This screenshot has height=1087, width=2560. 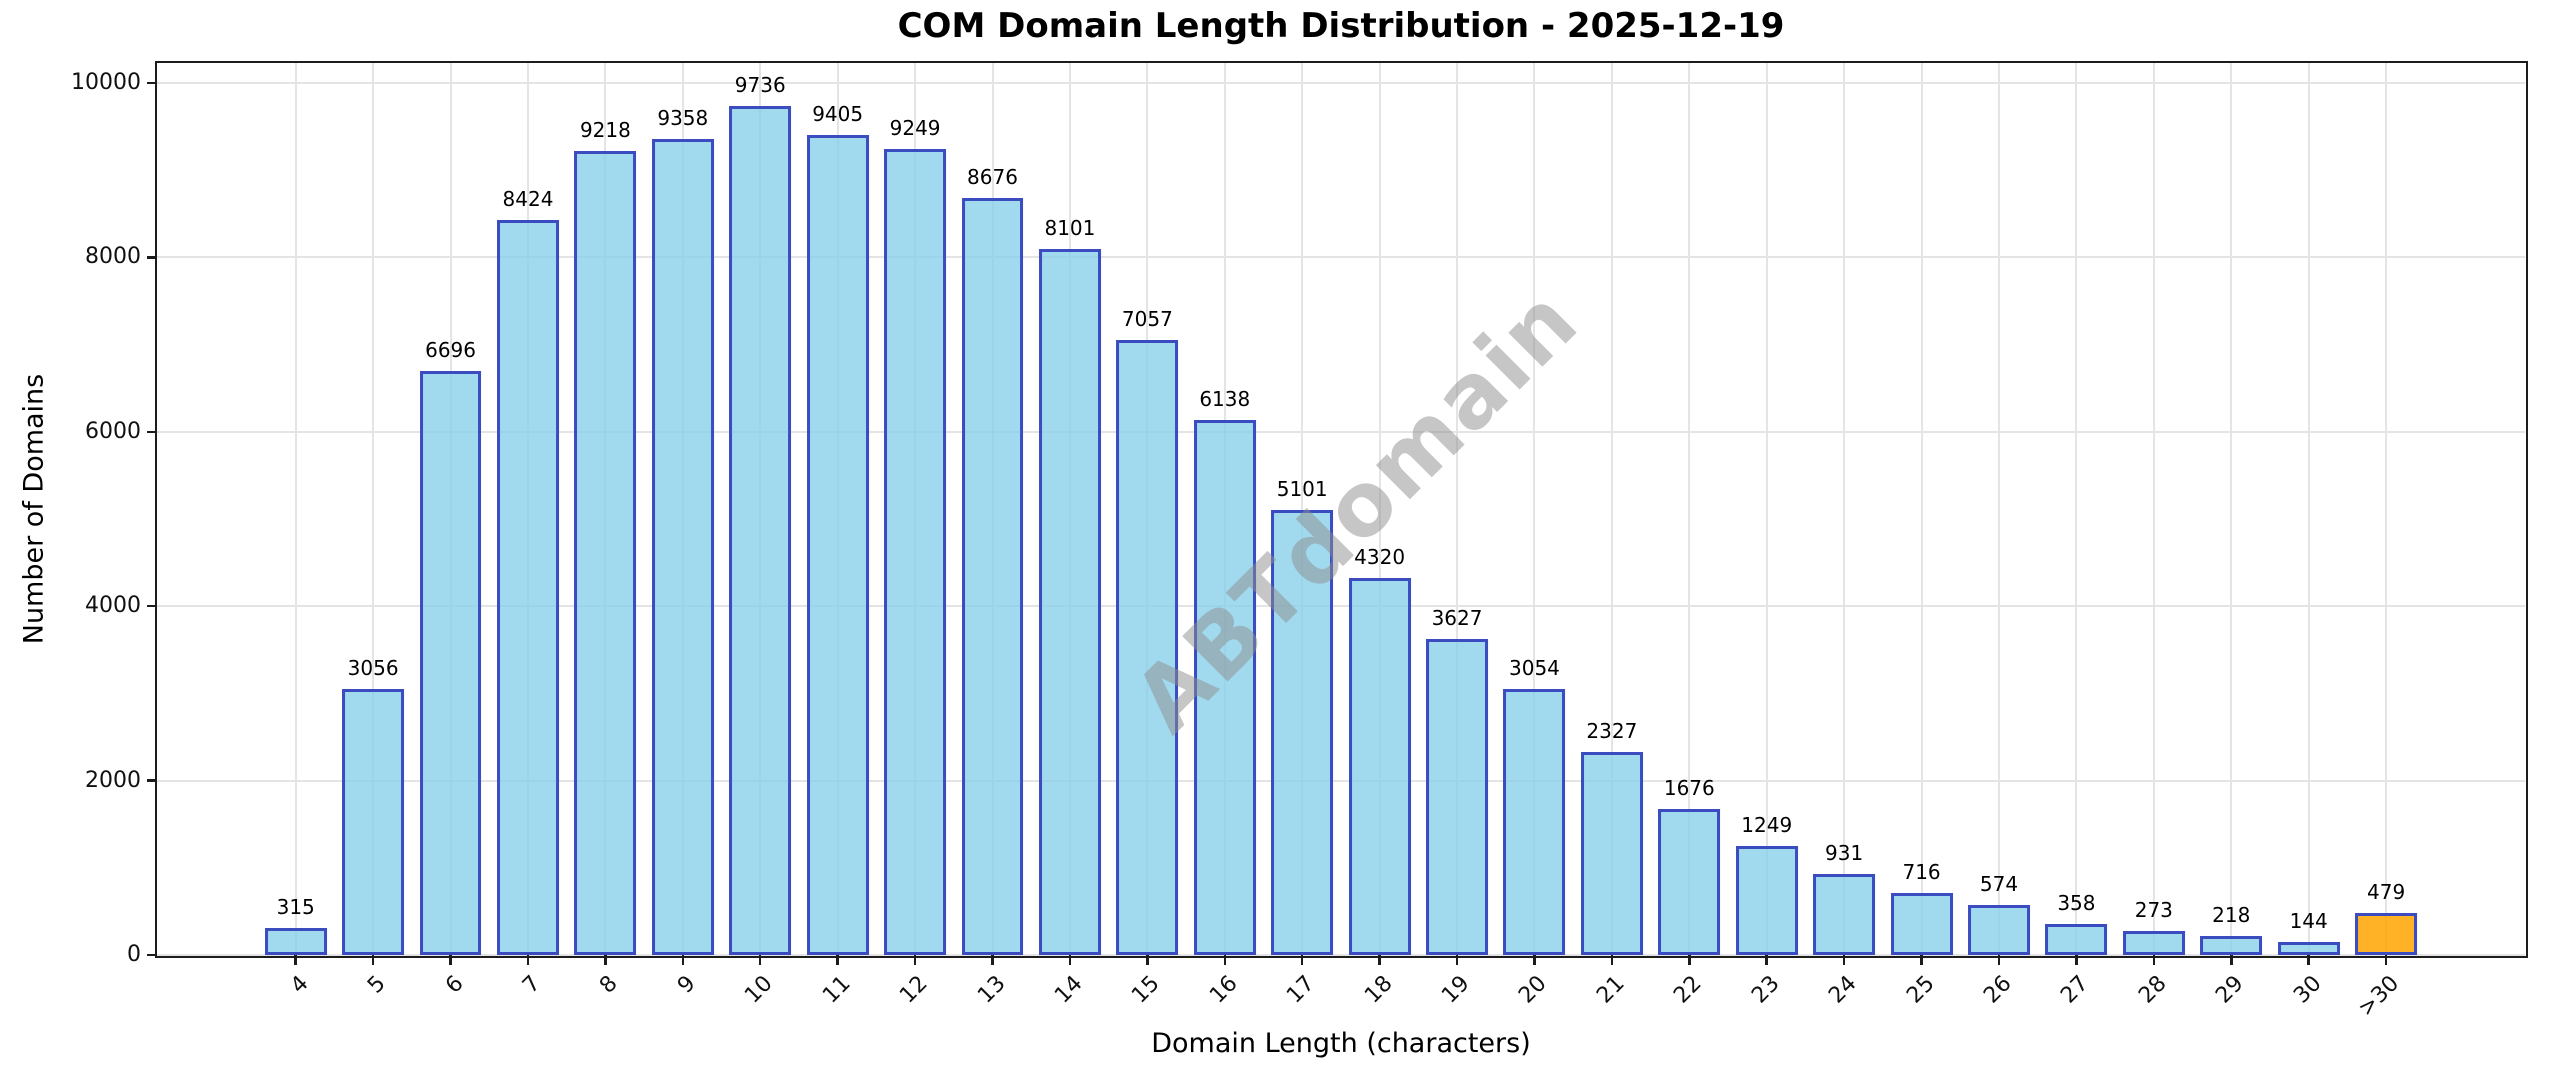 I want to click on y-tick-label: 4000, so click(x=113, y=606).